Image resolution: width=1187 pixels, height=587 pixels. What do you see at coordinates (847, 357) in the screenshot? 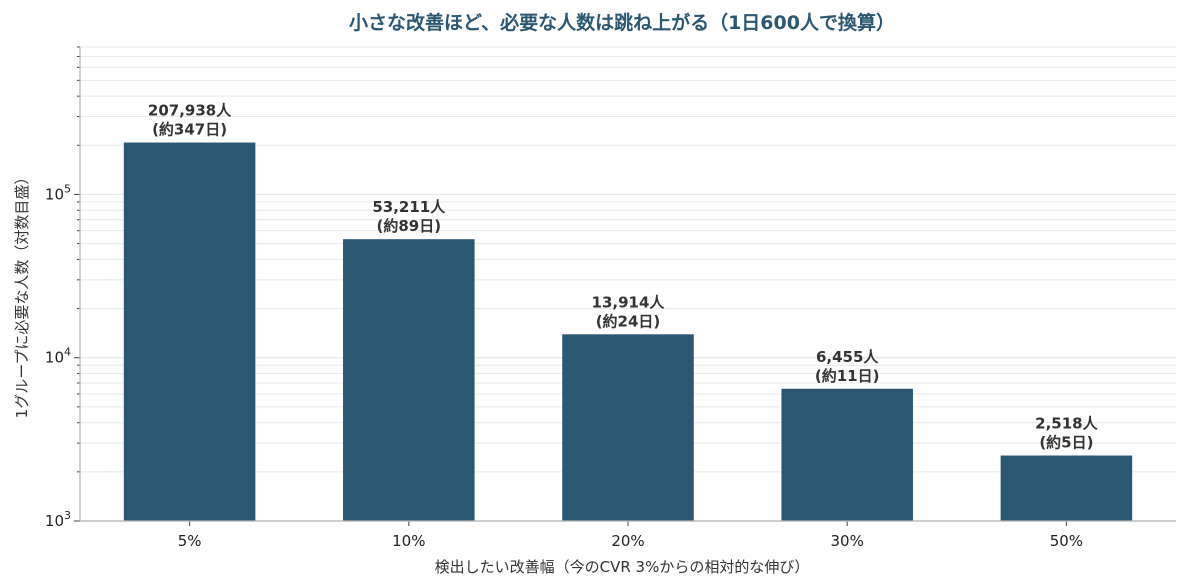
I see `data-label-count: 6,455人` at bounding box center [847, 357].